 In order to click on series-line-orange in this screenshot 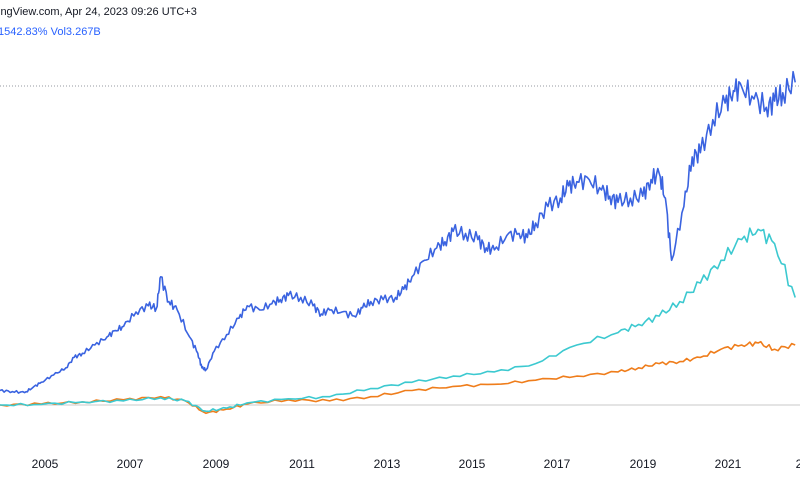, I will do `click(398, 377)`.